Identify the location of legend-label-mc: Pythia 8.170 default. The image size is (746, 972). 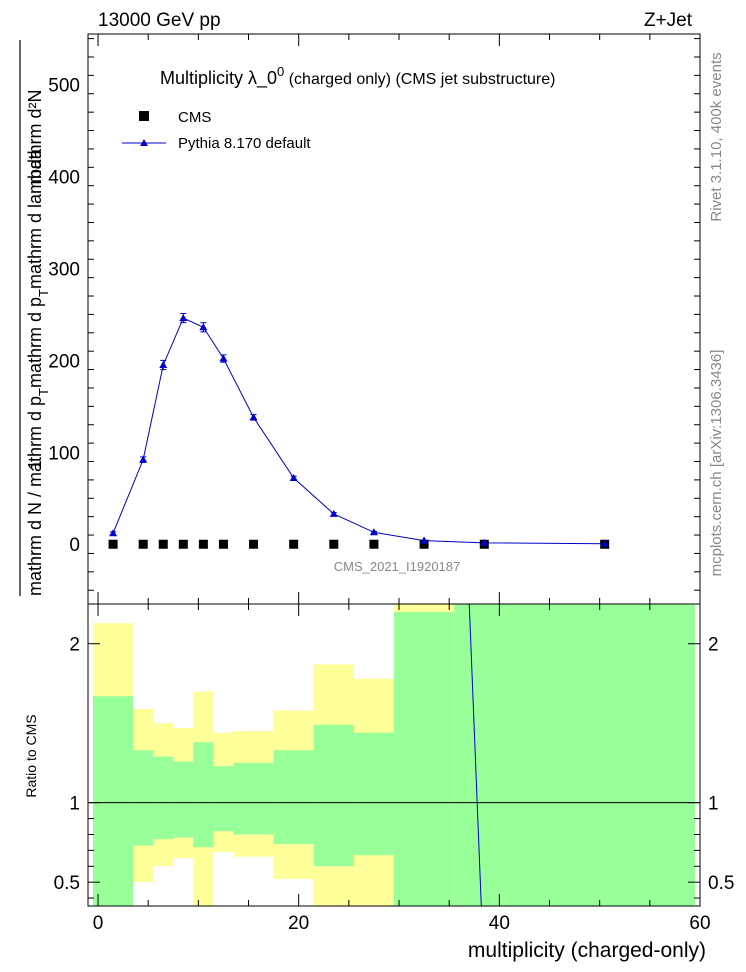
(244, 143).